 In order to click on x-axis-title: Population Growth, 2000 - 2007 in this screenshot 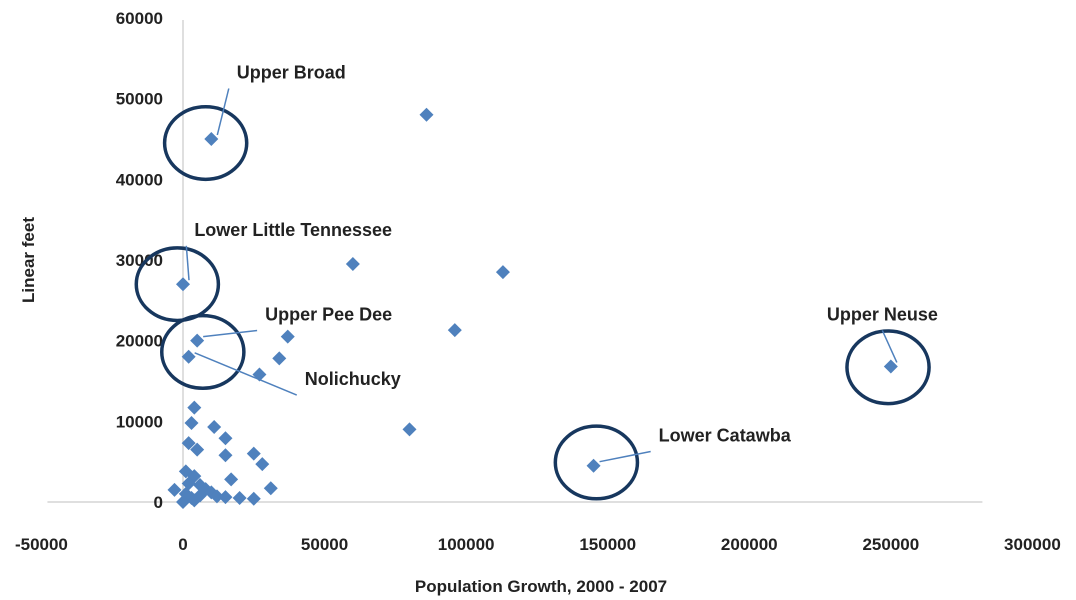, I will do `click(541, 586)`.